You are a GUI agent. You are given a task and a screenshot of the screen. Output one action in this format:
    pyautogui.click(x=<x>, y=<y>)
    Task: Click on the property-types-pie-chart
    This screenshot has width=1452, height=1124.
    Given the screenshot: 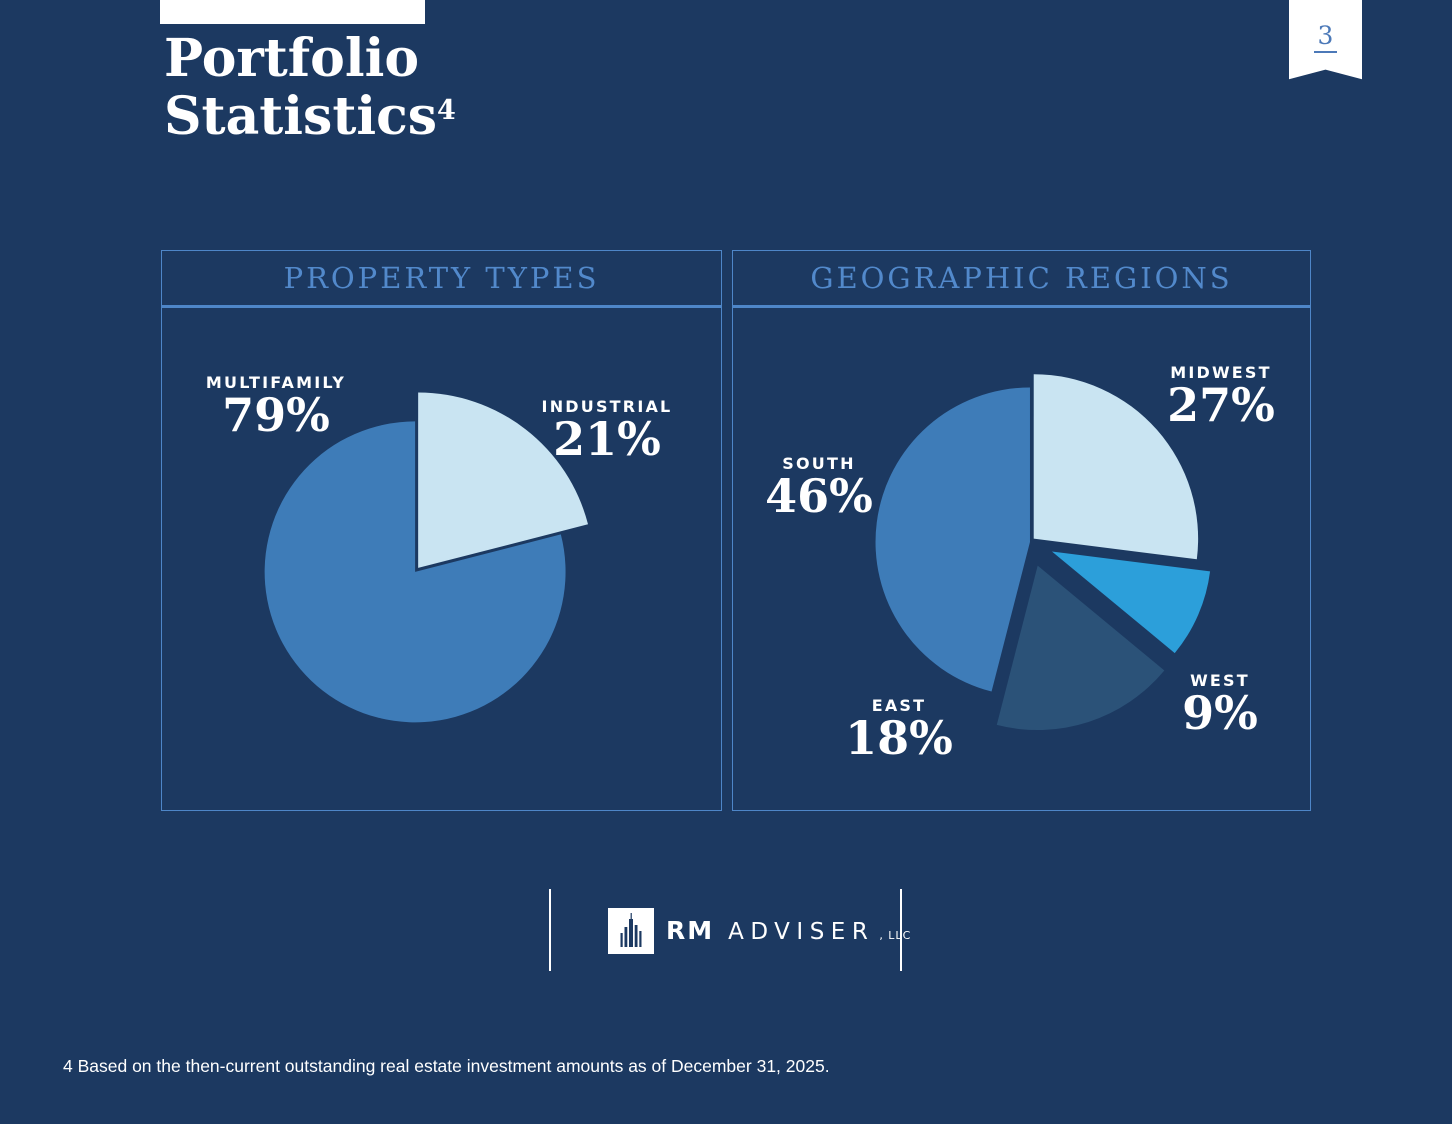 What is the action you would take?
    pyautogui.click(x=426, y=557)
    